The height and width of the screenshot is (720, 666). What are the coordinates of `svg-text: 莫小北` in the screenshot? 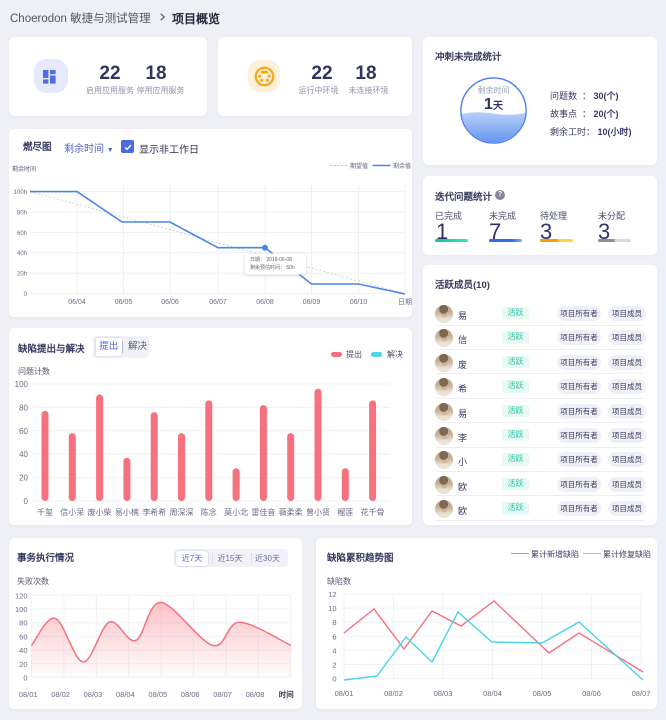 It's located at (236, 512).